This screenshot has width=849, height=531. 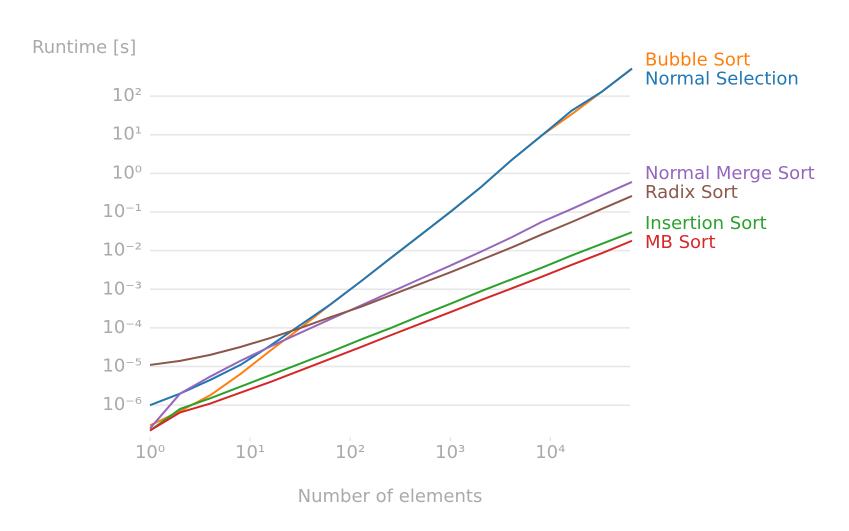 I want to click on y-tick-label: 10⁻¹, so click(x=122, y=211).